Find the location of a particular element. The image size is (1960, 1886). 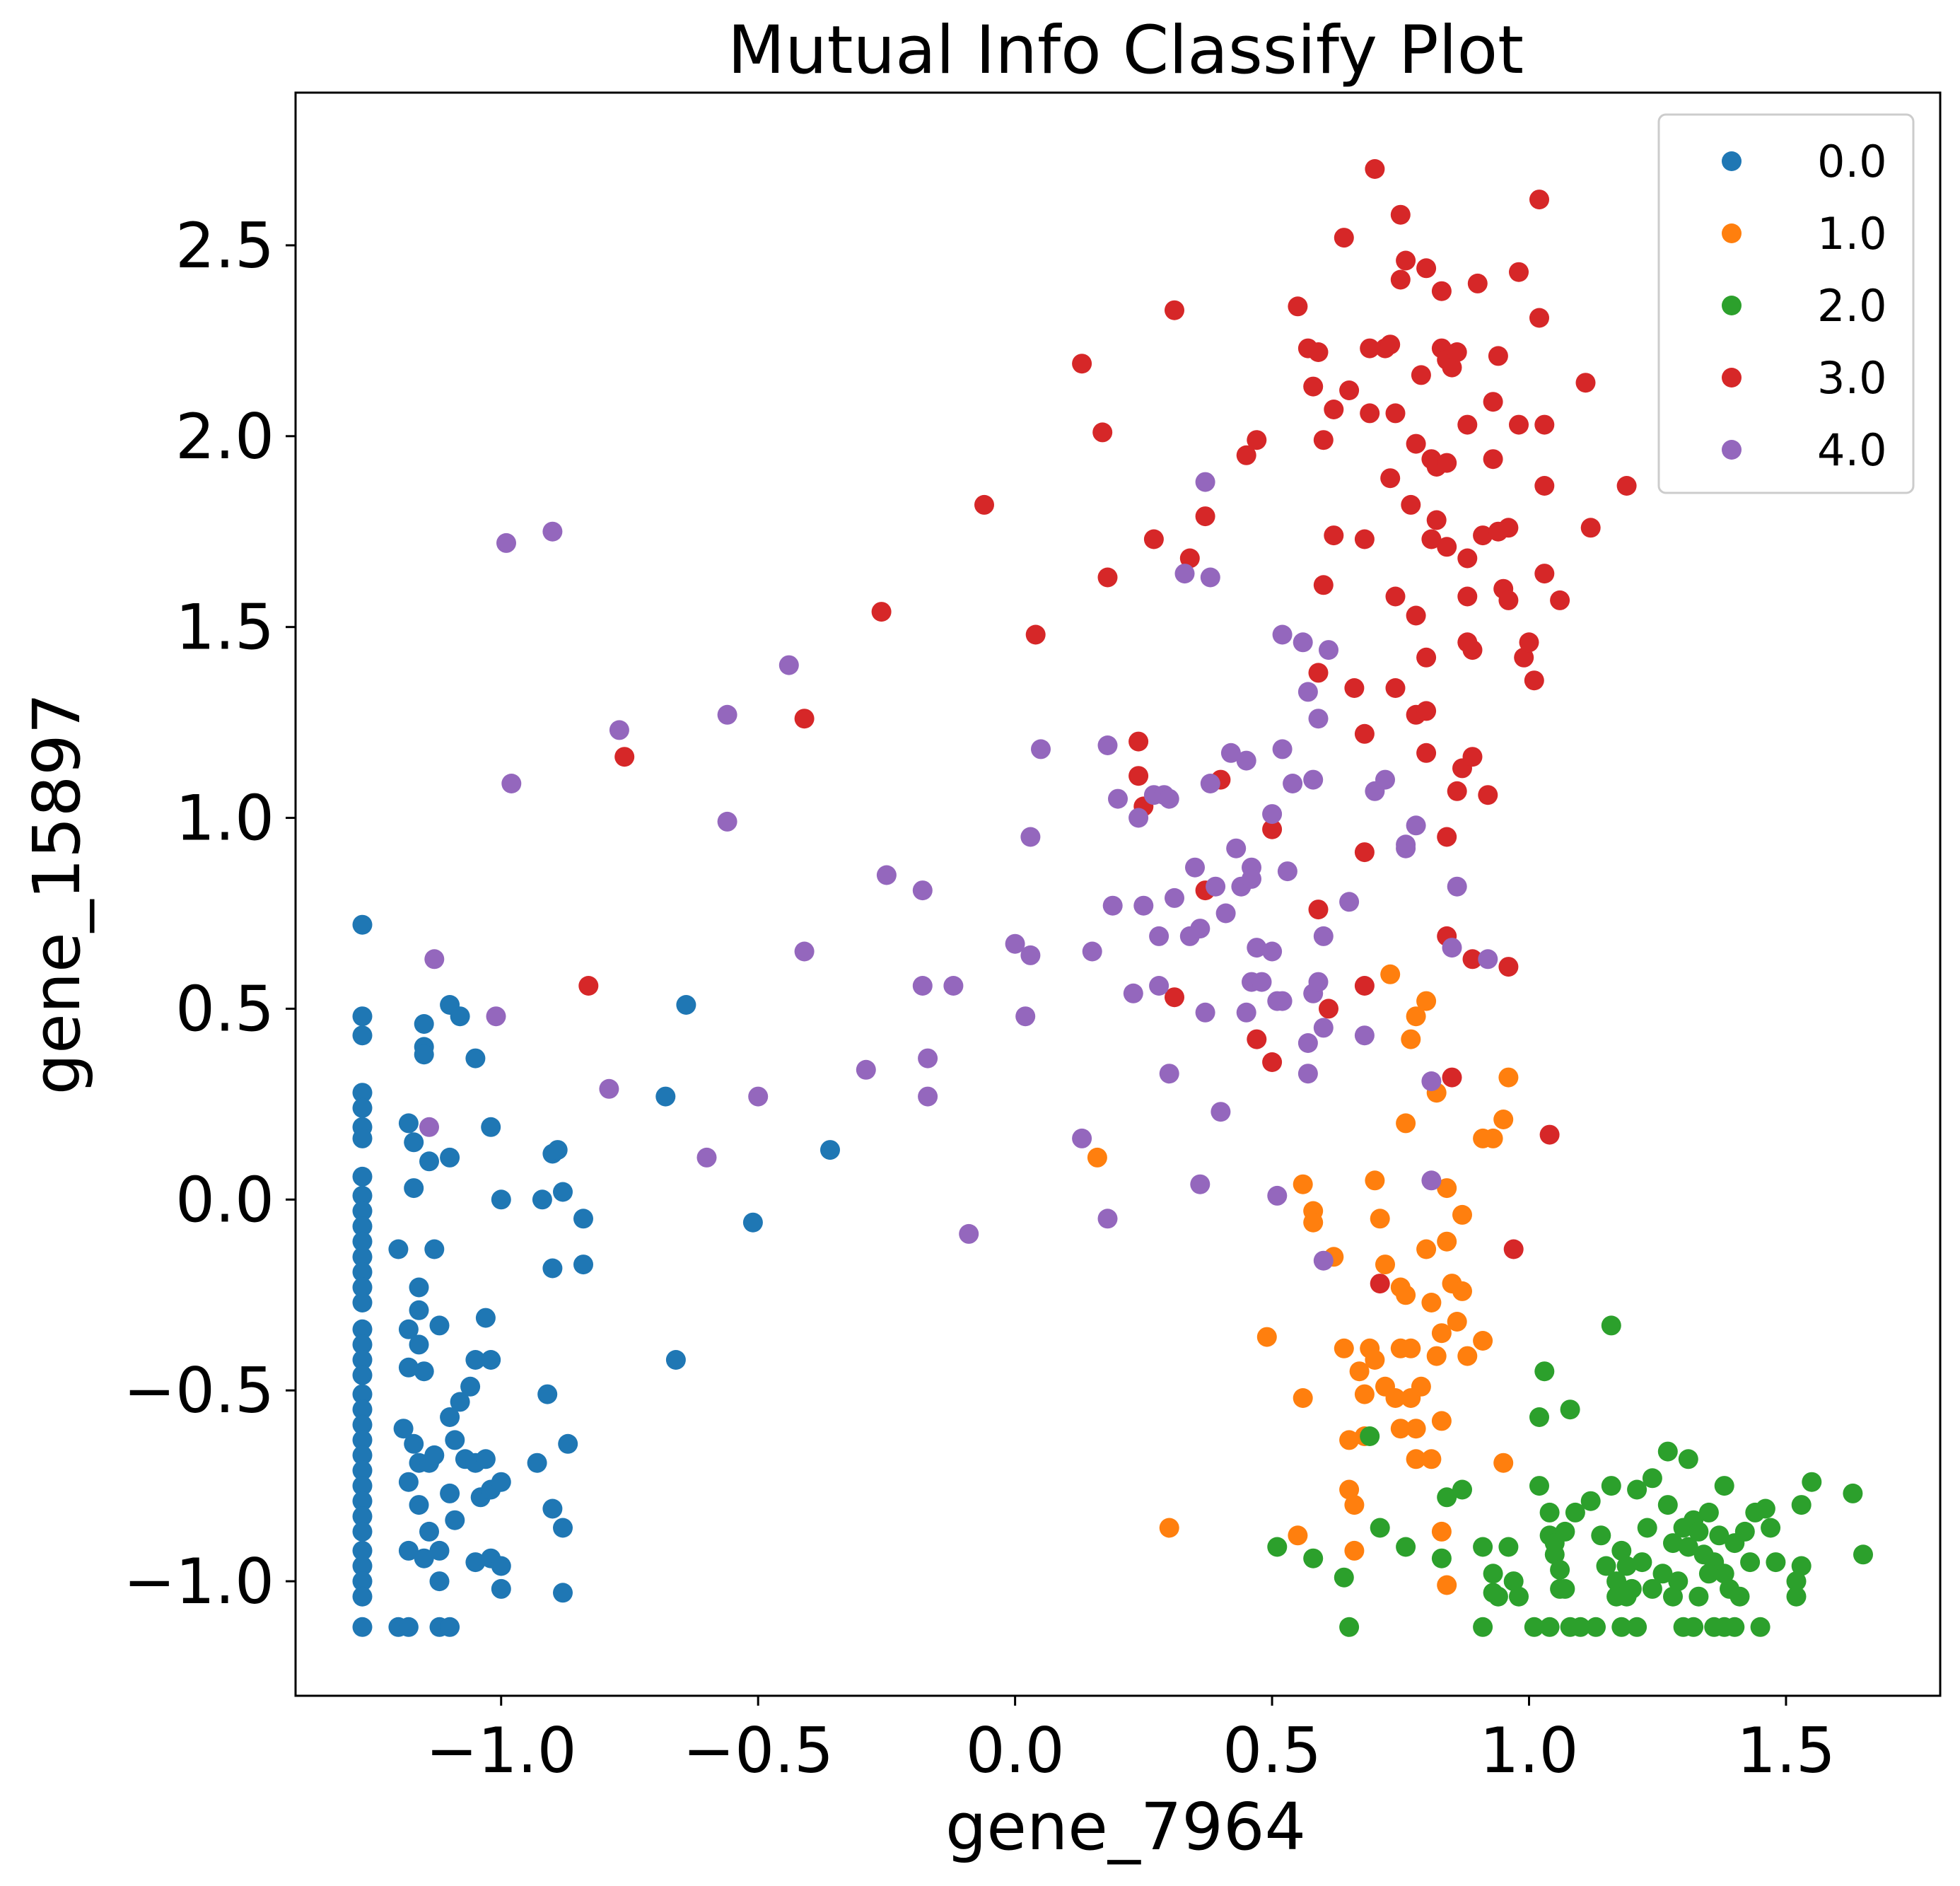

y-tick-label: −0.5 is located at coordinates (199, 1390).